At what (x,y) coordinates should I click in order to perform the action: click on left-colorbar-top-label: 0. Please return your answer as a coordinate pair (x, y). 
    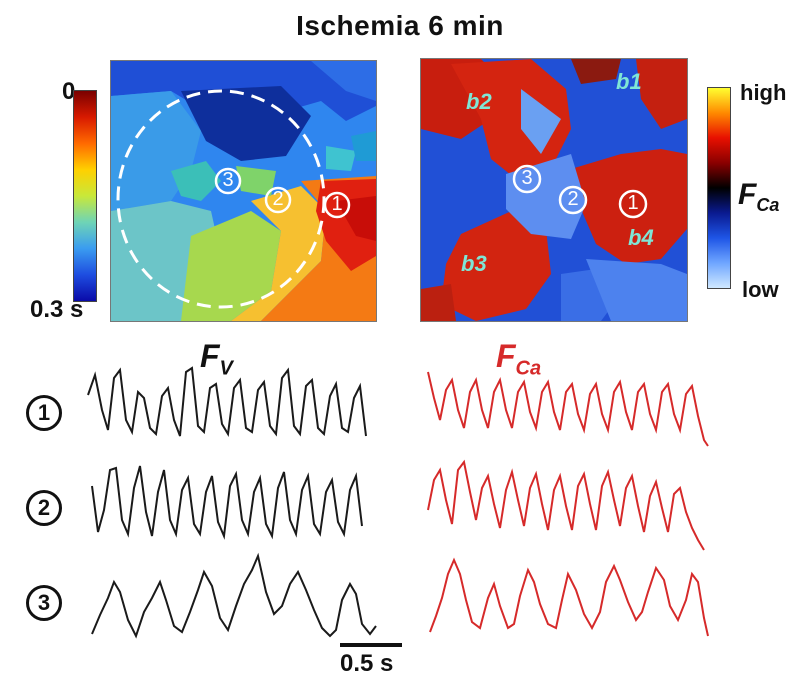
    Looking at the image, I should click on (69, 91).